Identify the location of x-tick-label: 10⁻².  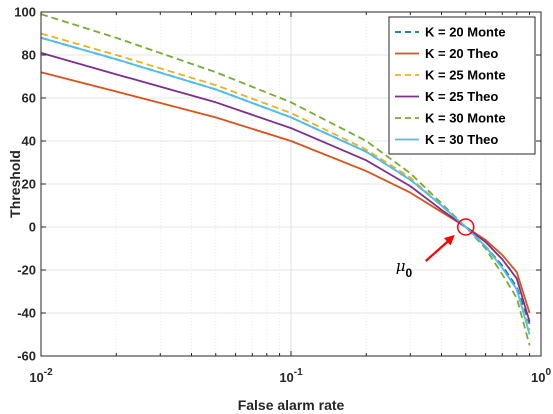
(41, 376).